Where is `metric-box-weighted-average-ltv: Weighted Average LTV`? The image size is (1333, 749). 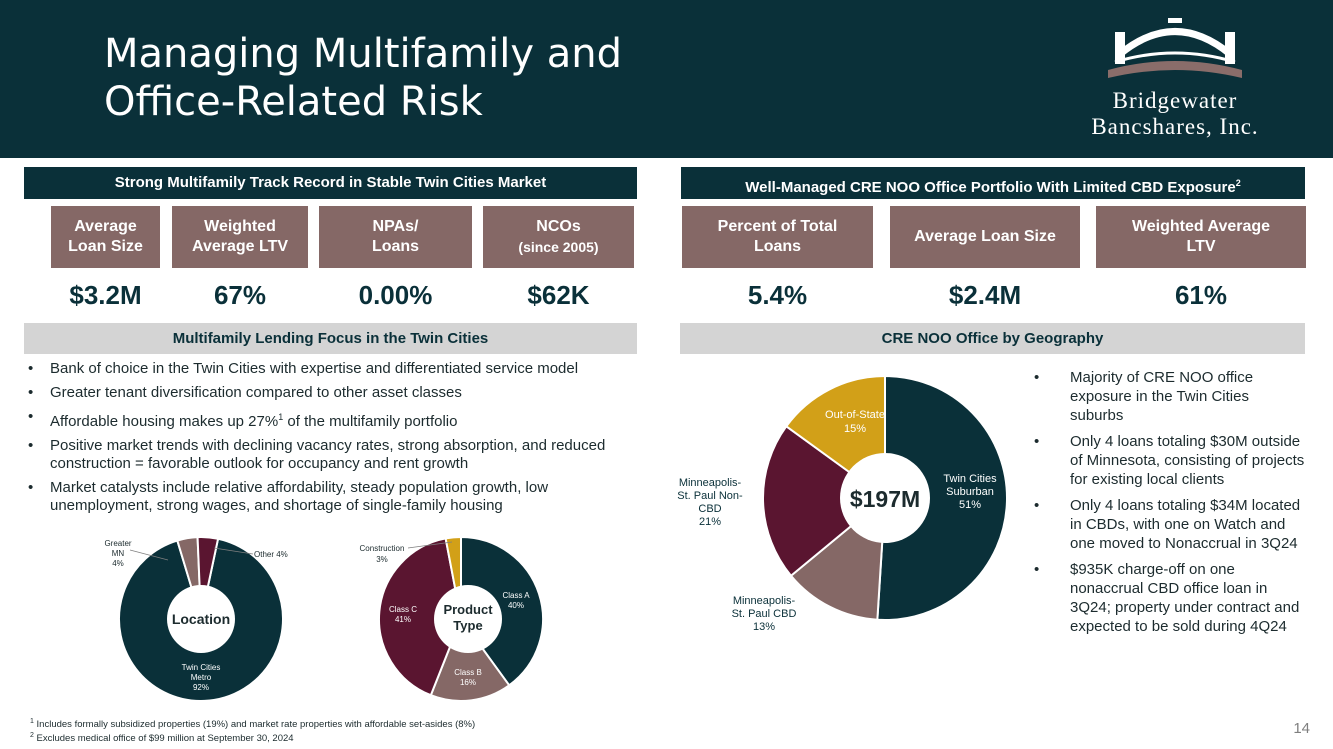
metric-box-weighted-average-ltv: Weighted Average LTV is located at coordinates (1201, 237).